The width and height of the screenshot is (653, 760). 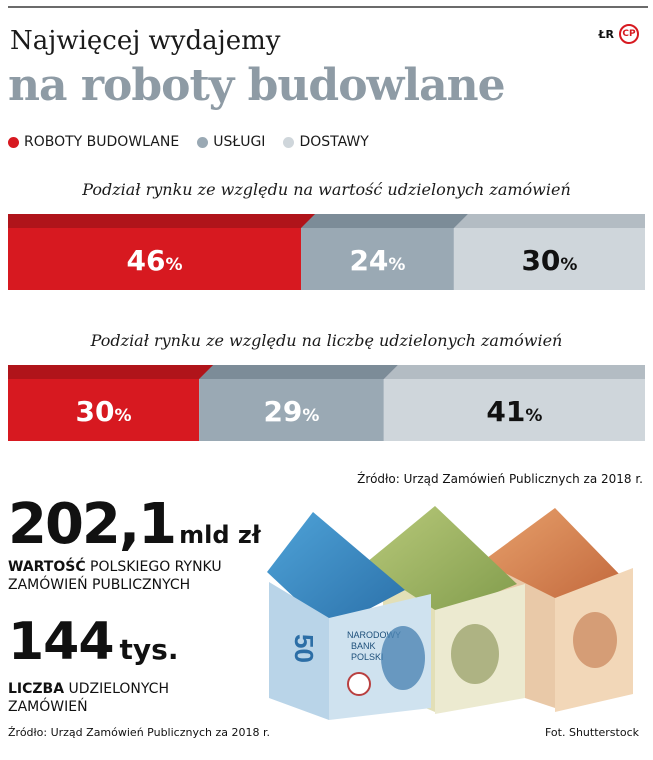 I want to click on stat-count: 144 tys., so click(x=93, y=642).